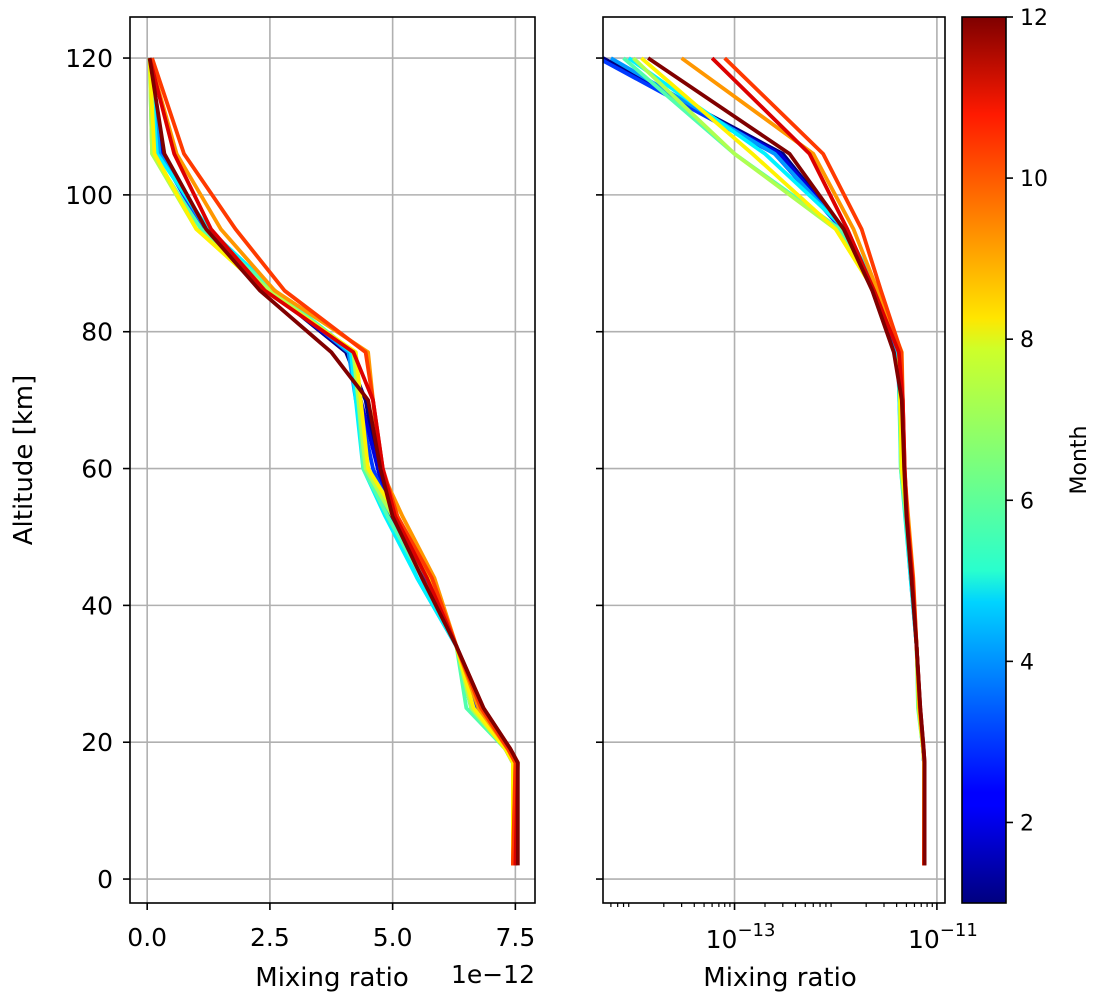  Describe the element at coordinates (105, 879) in the screenshot. I see `y-tick-label: 0` at that location.